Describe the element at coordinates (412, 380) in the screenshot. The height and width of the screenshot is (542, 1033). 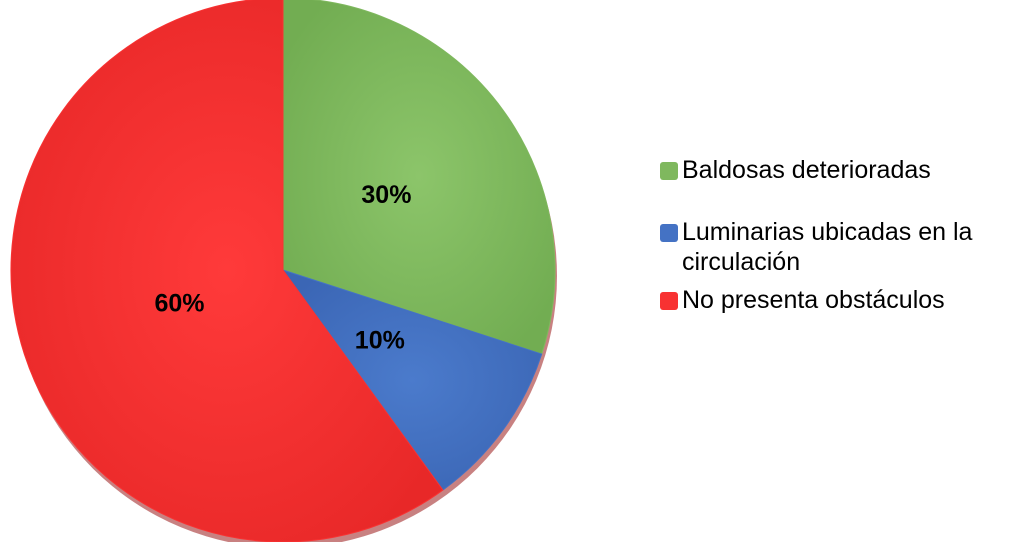
I see `pie-slice-luminarias` at that location.